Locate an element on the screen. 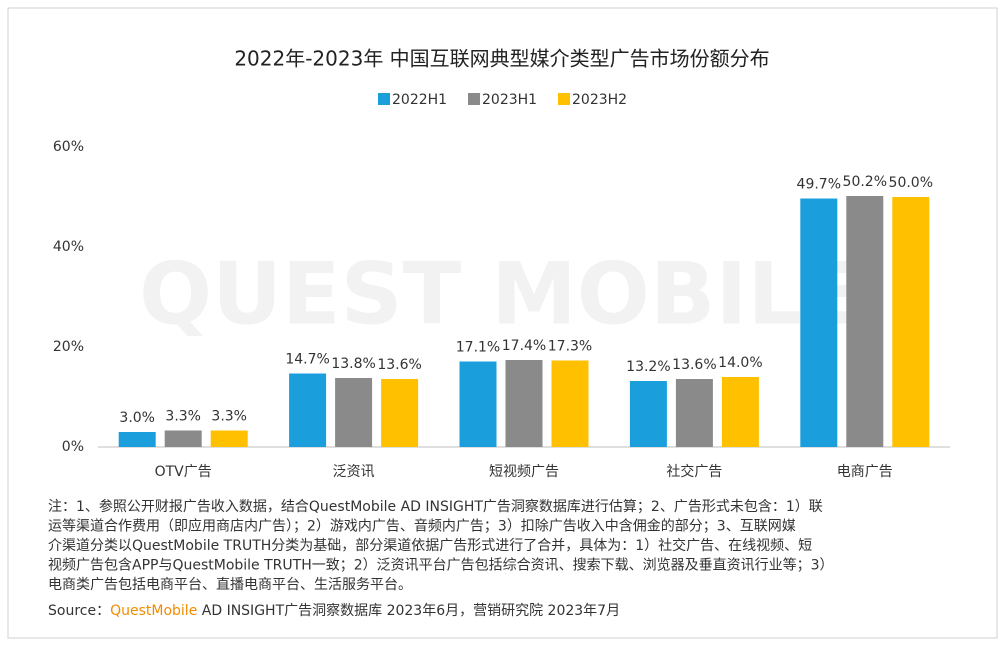 This screenshot has height=652, width=1005. y-tick-label: 40% is located at coordinates (68, 247).